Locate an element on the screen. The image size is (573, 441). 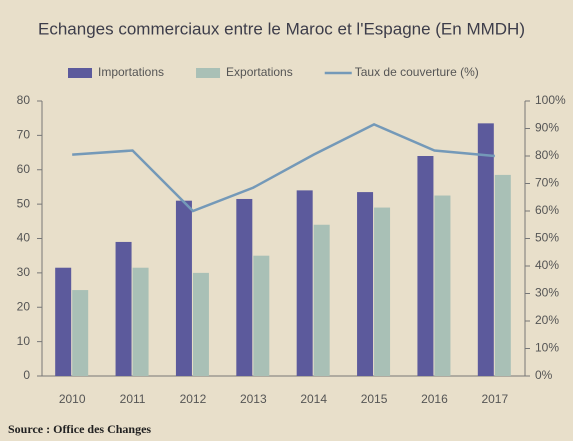
x-tick-label: 2017 is located at coordinates (494, 399).